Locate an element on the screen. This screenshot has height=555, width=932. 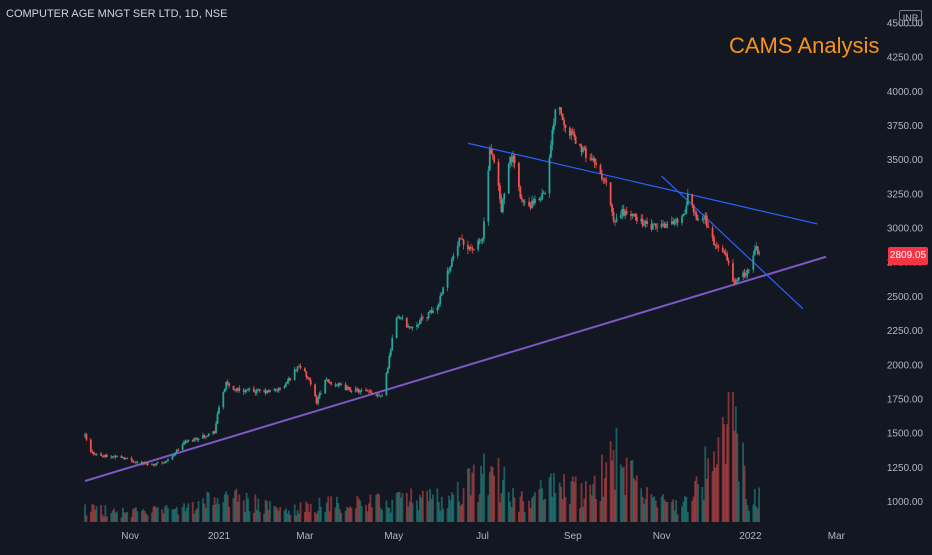
y-tick-label: 1000.00 is located at coordinates (905, 502).